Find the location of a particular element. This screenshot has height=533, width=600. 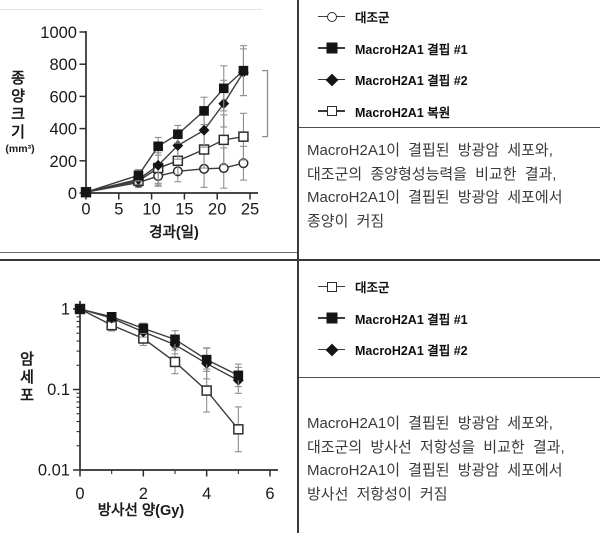

svg-text: 6 is located at coordinates (269, 494).